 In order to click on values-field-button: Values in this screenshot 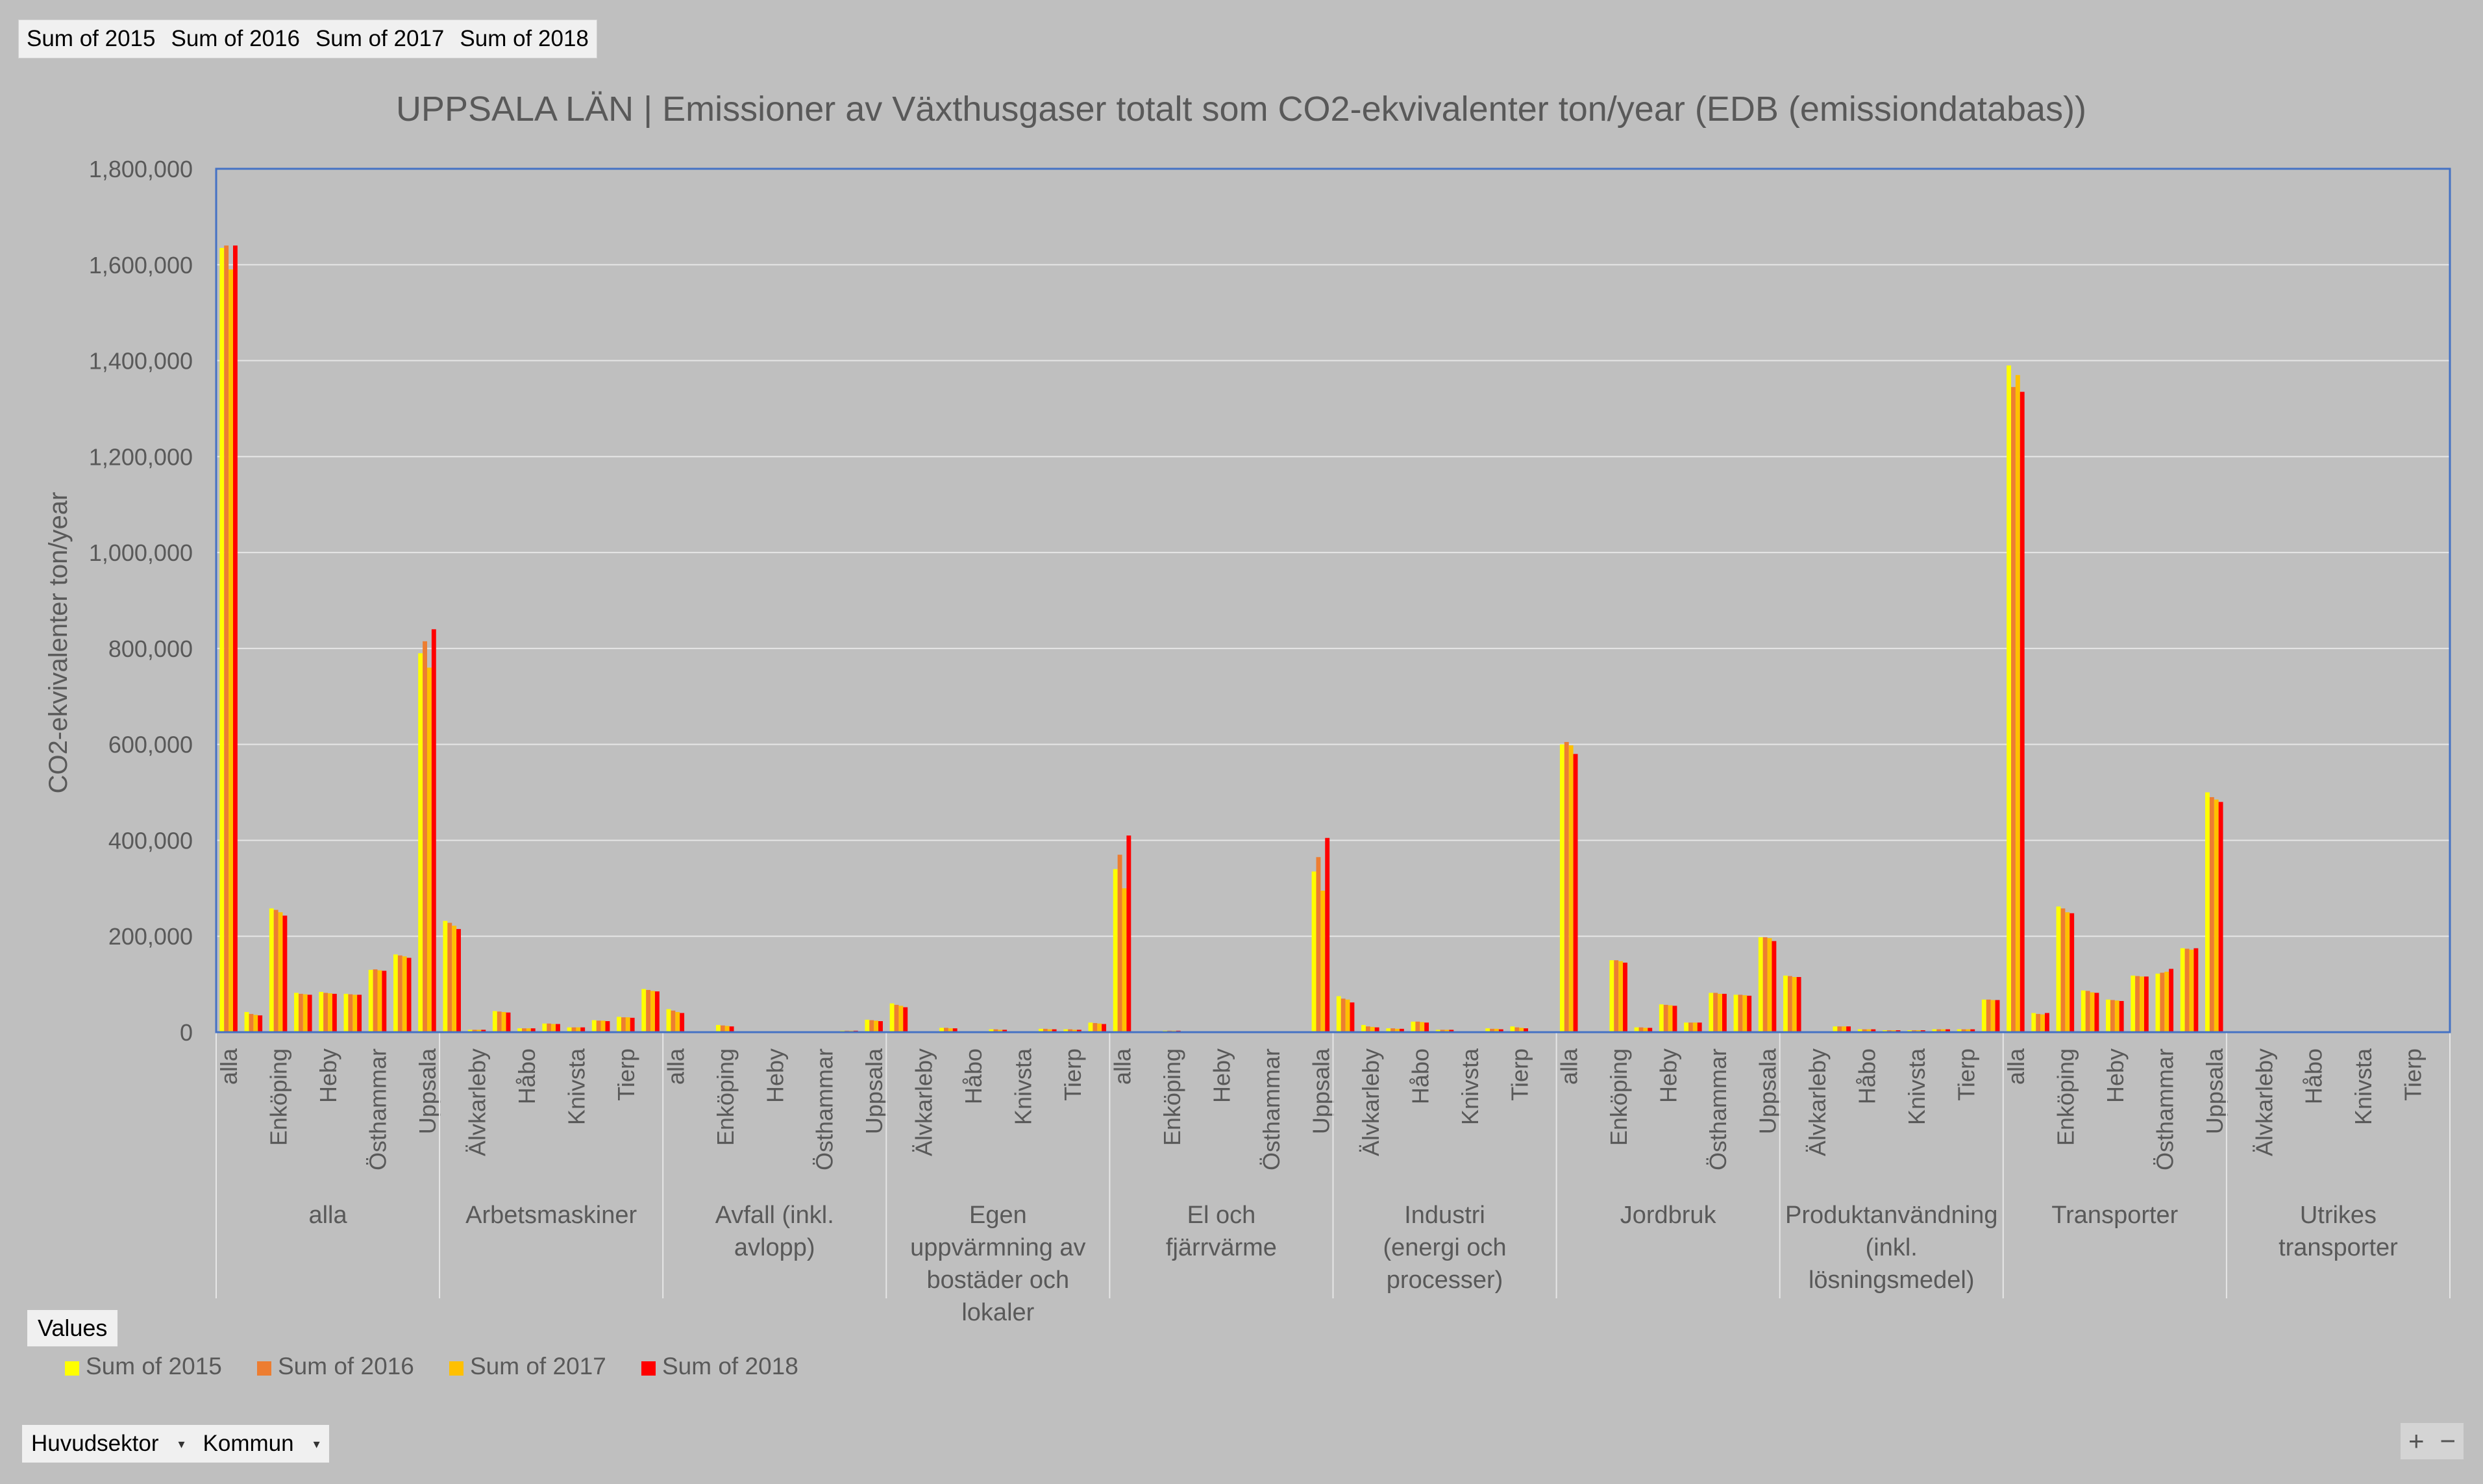, I will do `click(72, 1328)`.